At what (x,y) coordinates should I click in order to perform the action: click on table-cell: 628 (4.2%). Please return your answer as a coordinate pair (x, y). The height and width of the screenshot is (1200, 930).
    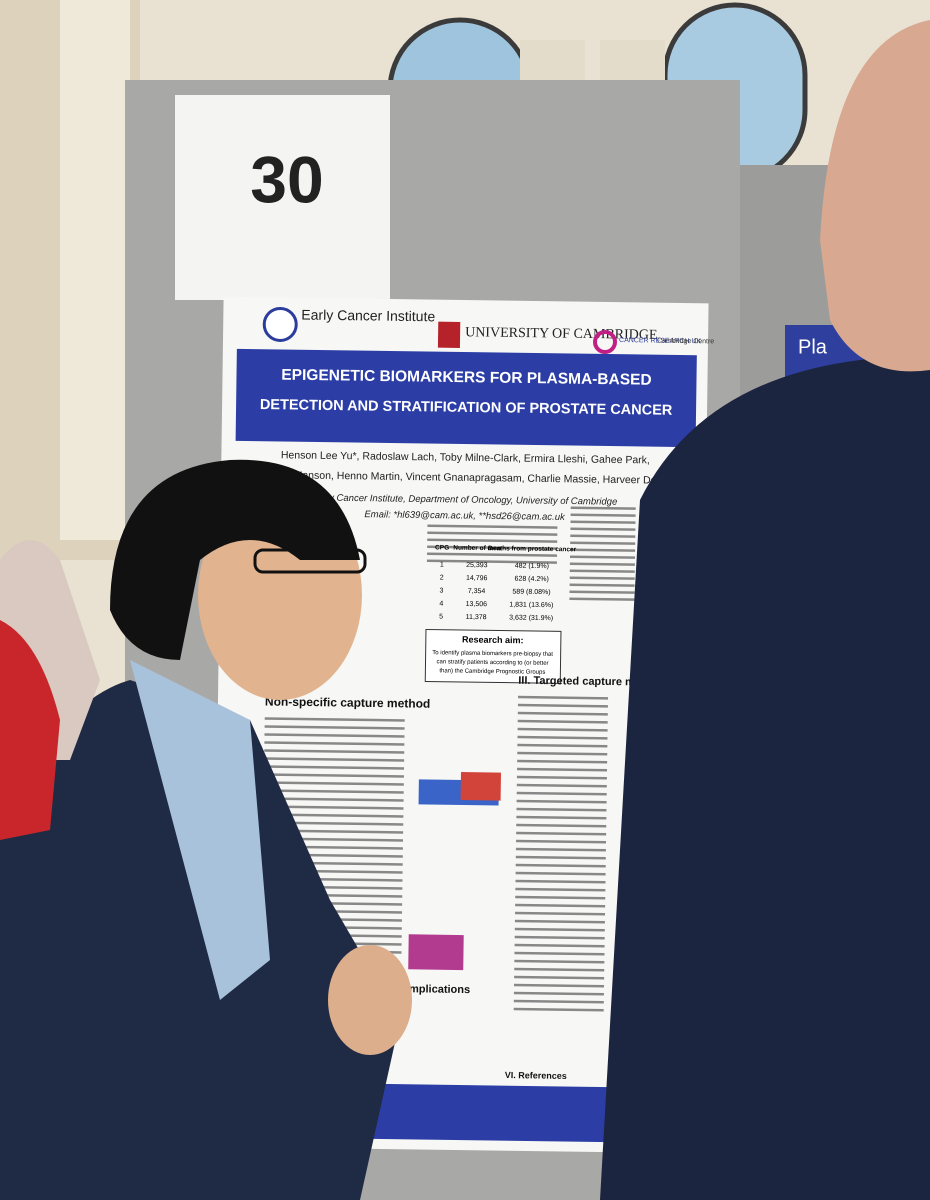
    Looking at the image, I should click on (532, 579).